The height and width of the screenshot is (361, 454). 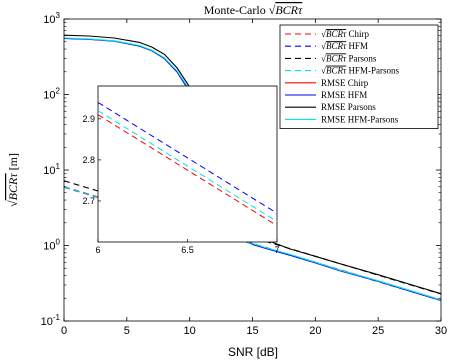 What do you see at coordinates (276, 250) in the screenshot?
I see `inset-x-tick-label: 7` at bounding box center [276, 250].